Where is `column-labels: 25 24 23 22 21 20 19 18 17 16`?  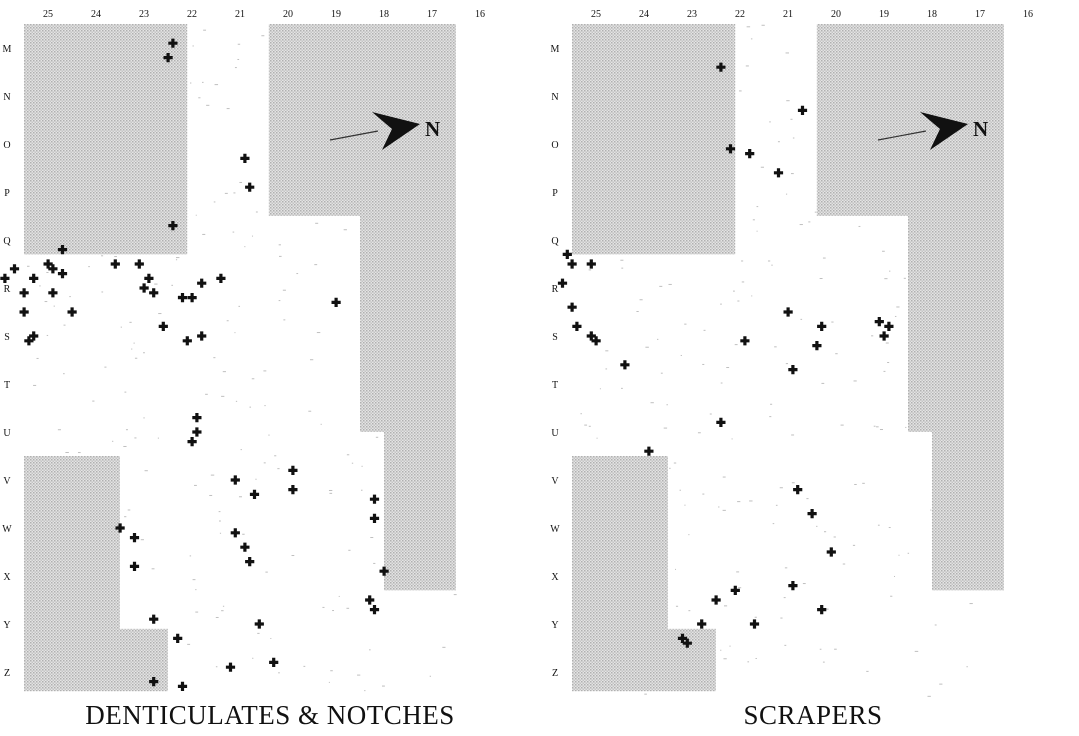 column-labels: 25 24 23 22 21 20 19 18 17 16 is located at coordinates (264, 14).